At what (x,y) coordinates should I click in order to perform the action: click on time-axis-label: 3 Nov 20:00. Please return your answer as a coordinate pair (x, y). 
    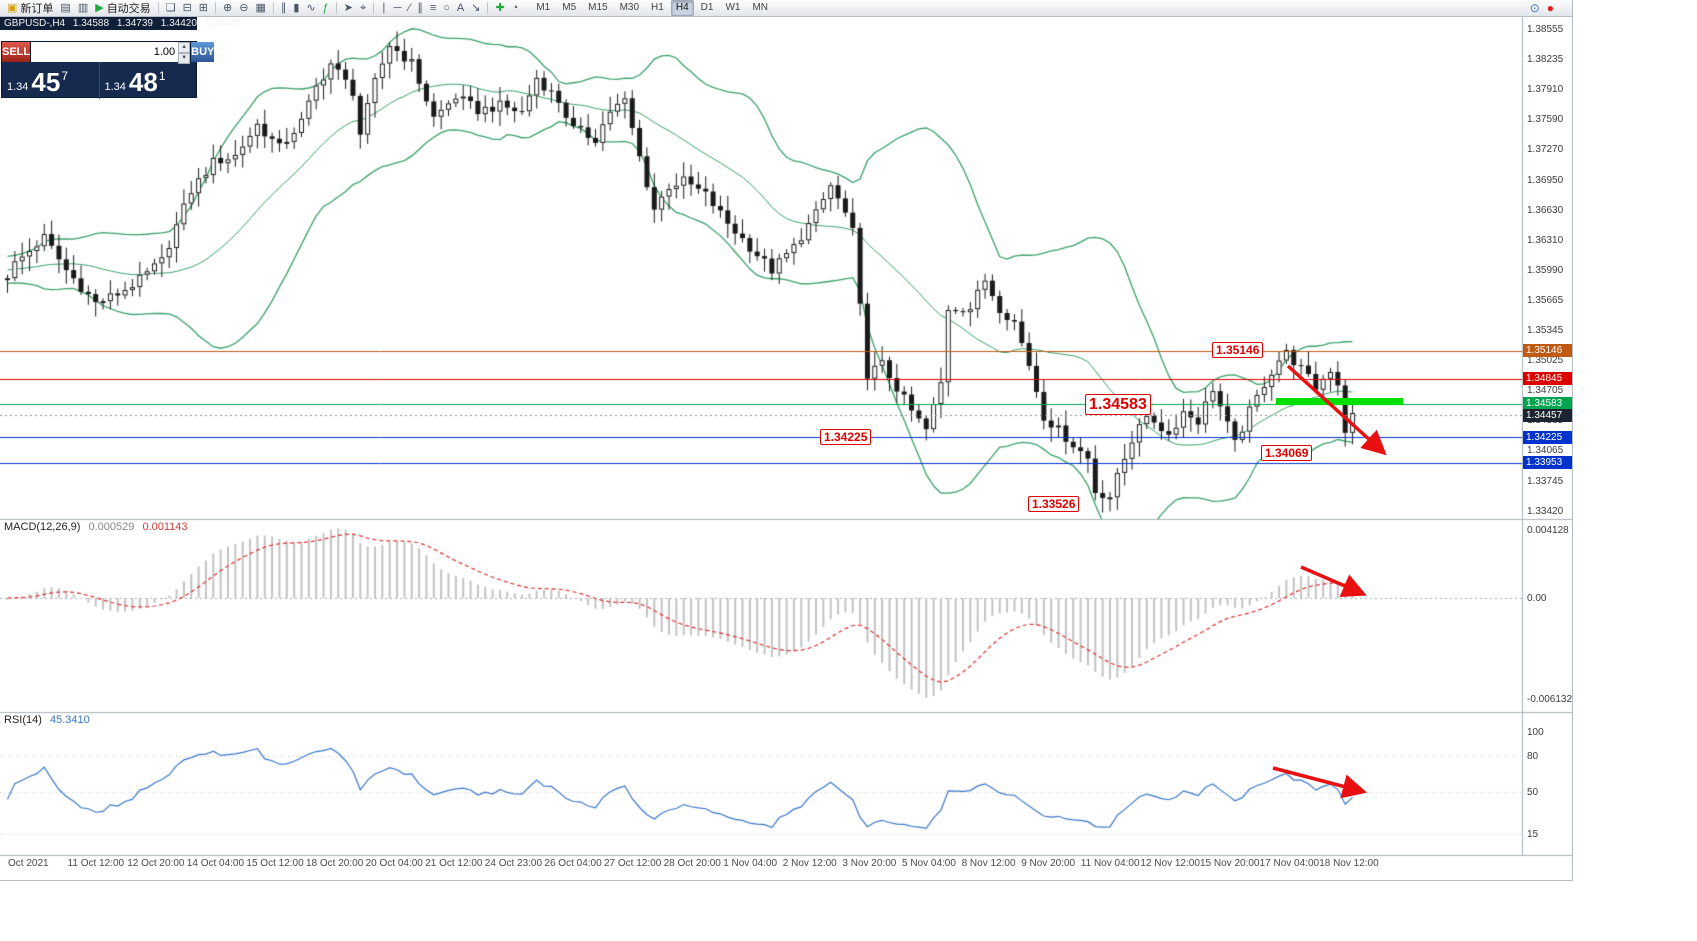
    Looking at the image, I should click on (869, 863).